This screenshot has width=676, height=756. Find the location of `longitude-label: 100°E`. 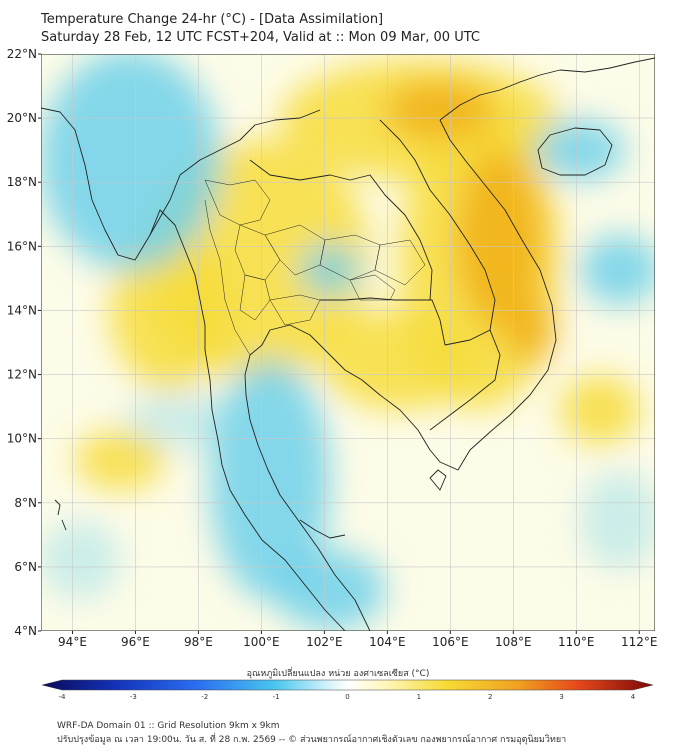

longitude-label: 100°E is located at coordinates (261, 642).